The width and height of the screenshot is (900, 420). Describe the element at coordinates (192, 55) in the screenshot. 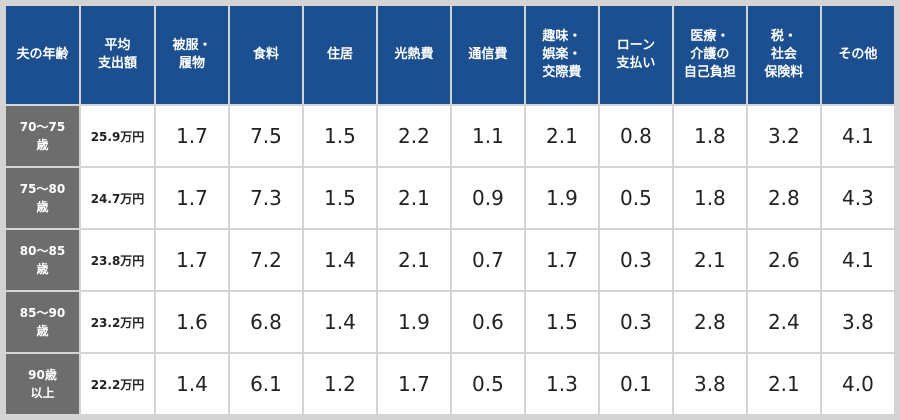

I see `header-clothing: 被服・ 履物` at that location.